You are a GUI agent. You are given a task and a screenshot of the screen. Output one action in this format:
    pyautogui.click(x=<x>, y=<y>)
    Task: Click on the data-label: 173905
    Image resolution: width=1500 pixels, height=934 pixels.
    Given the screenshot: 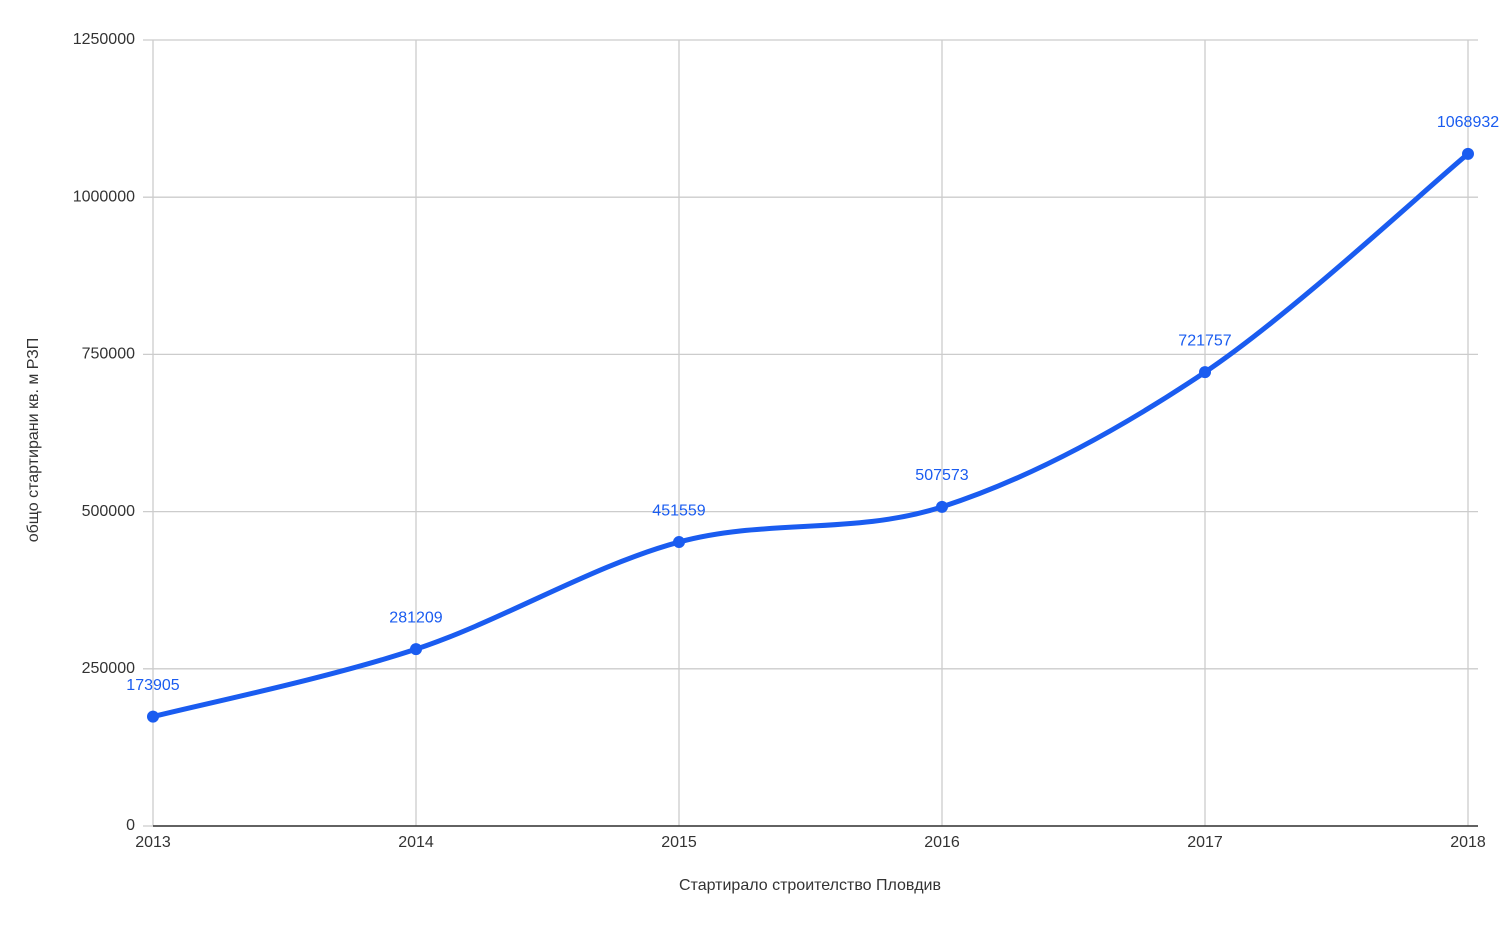 What is the action you would take?
    pyautogui.click(x=152, y=685)
    